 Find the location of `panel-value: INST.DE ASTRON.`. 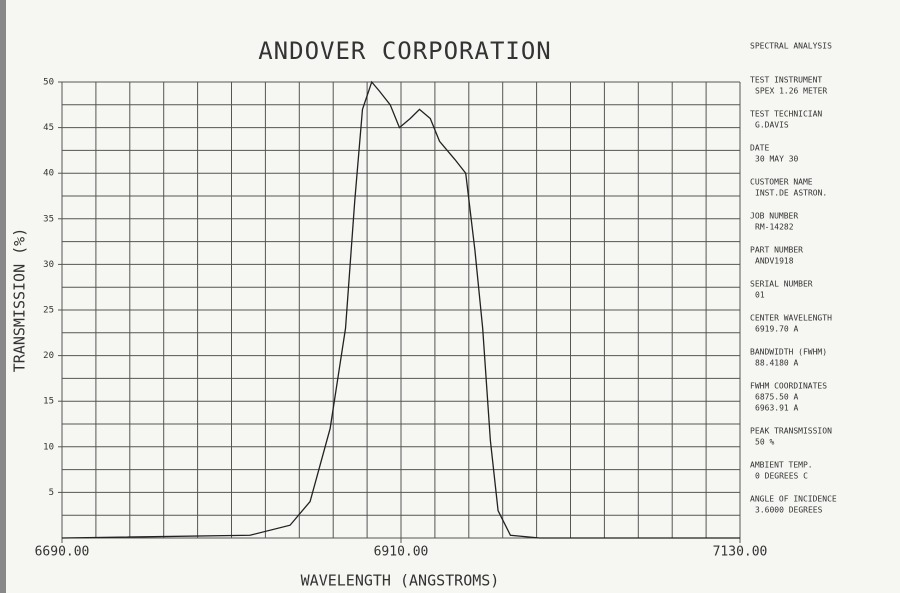

panel-value: INST.DE ASTRON. is located at coordinates (791, 193).